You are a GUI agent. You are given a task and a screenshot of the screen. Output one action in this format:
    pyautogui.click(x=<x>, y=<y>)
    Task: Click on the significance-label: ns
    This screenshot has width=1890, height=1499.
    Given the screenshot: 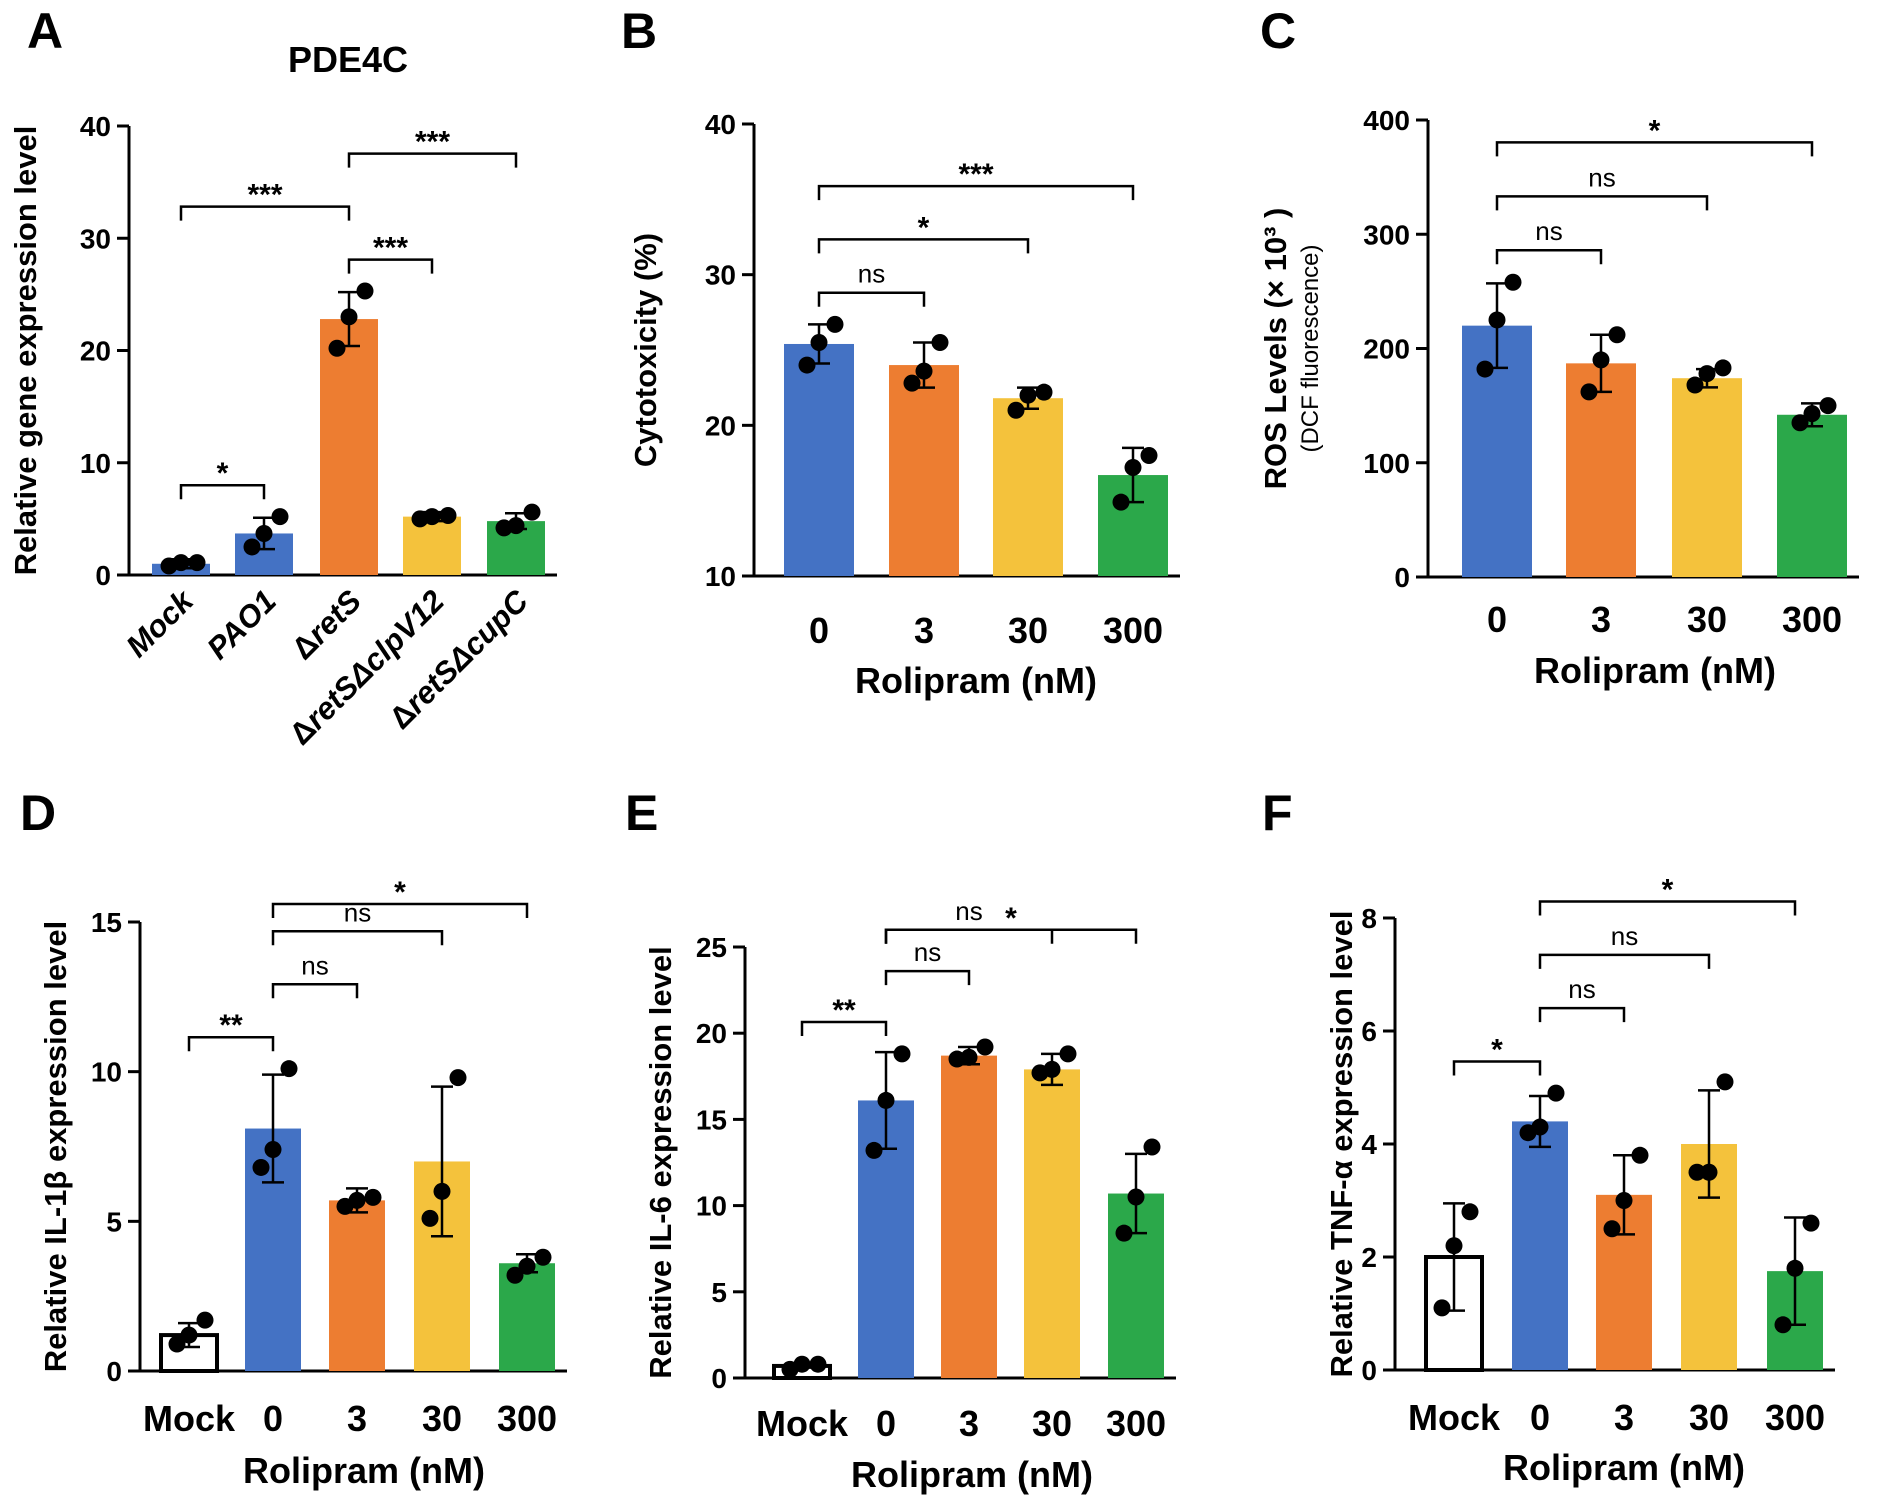 What is the action you would take?
    pyautogui.click(x=1581, y=989)
    